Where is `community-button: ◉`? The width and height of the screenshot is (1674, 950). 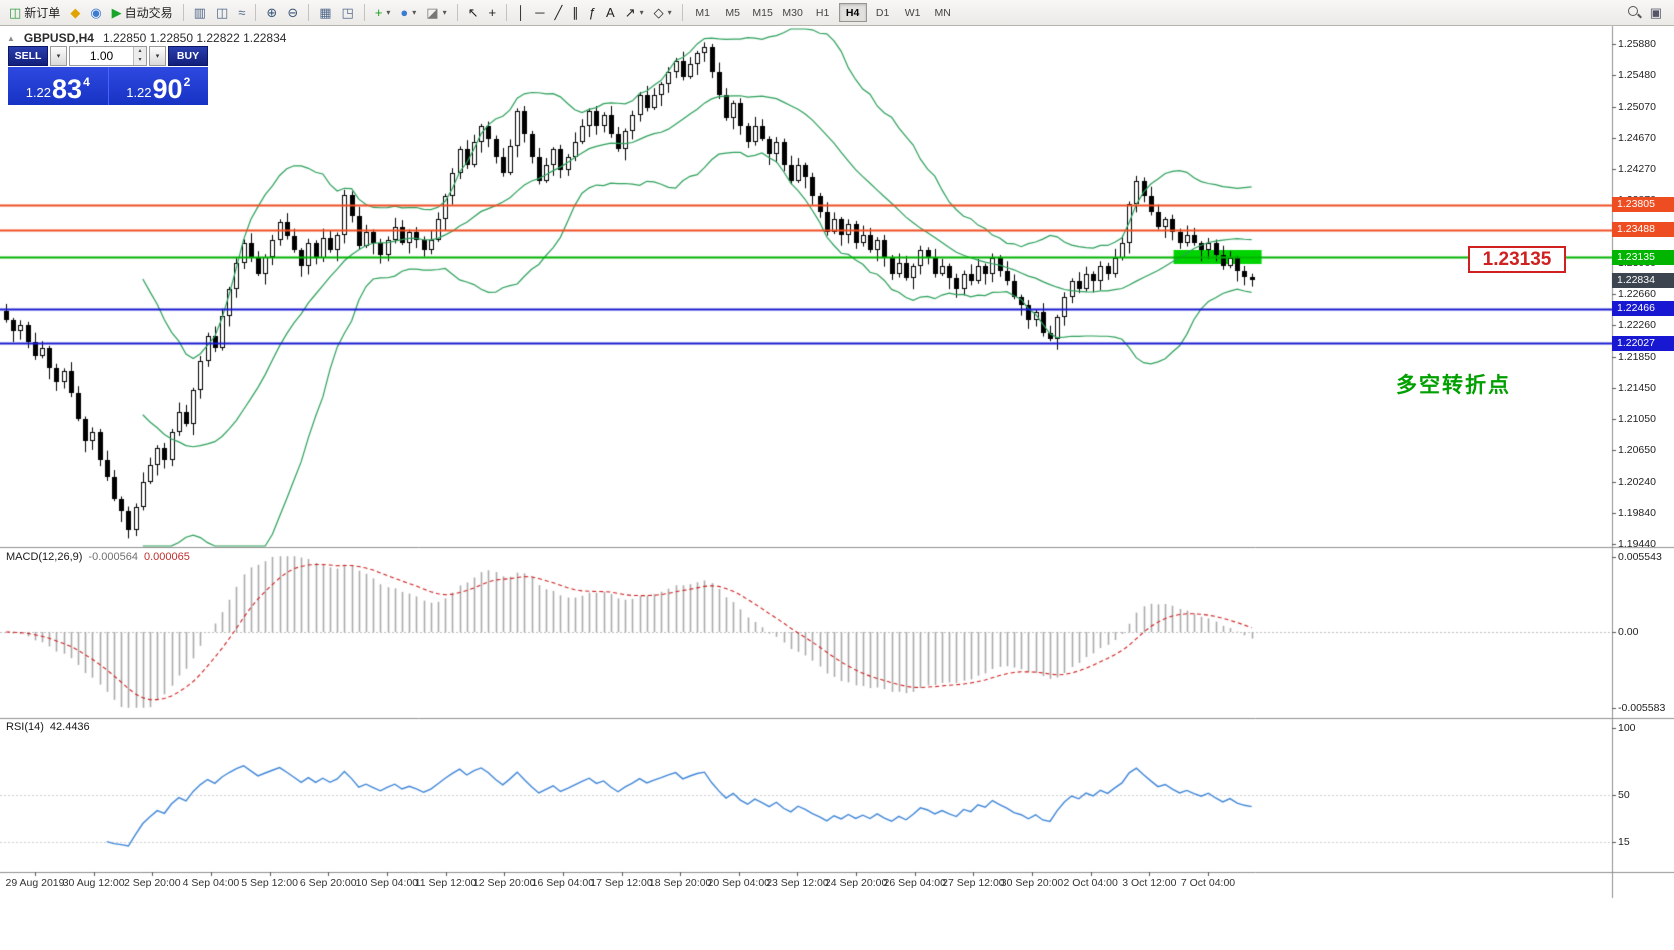 community-button: ◉ is located at coordinates (95, 13).